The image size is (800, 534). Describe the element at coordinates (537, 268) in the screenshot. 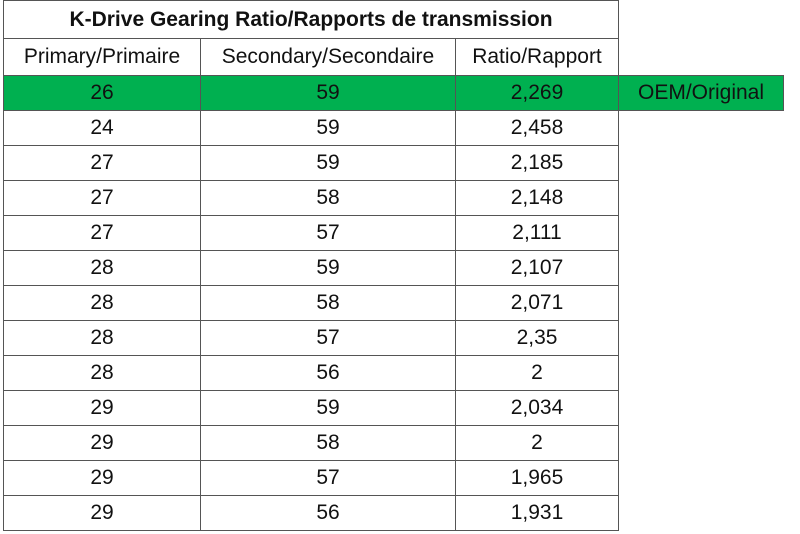

I see `cell: 2,107` at that location.